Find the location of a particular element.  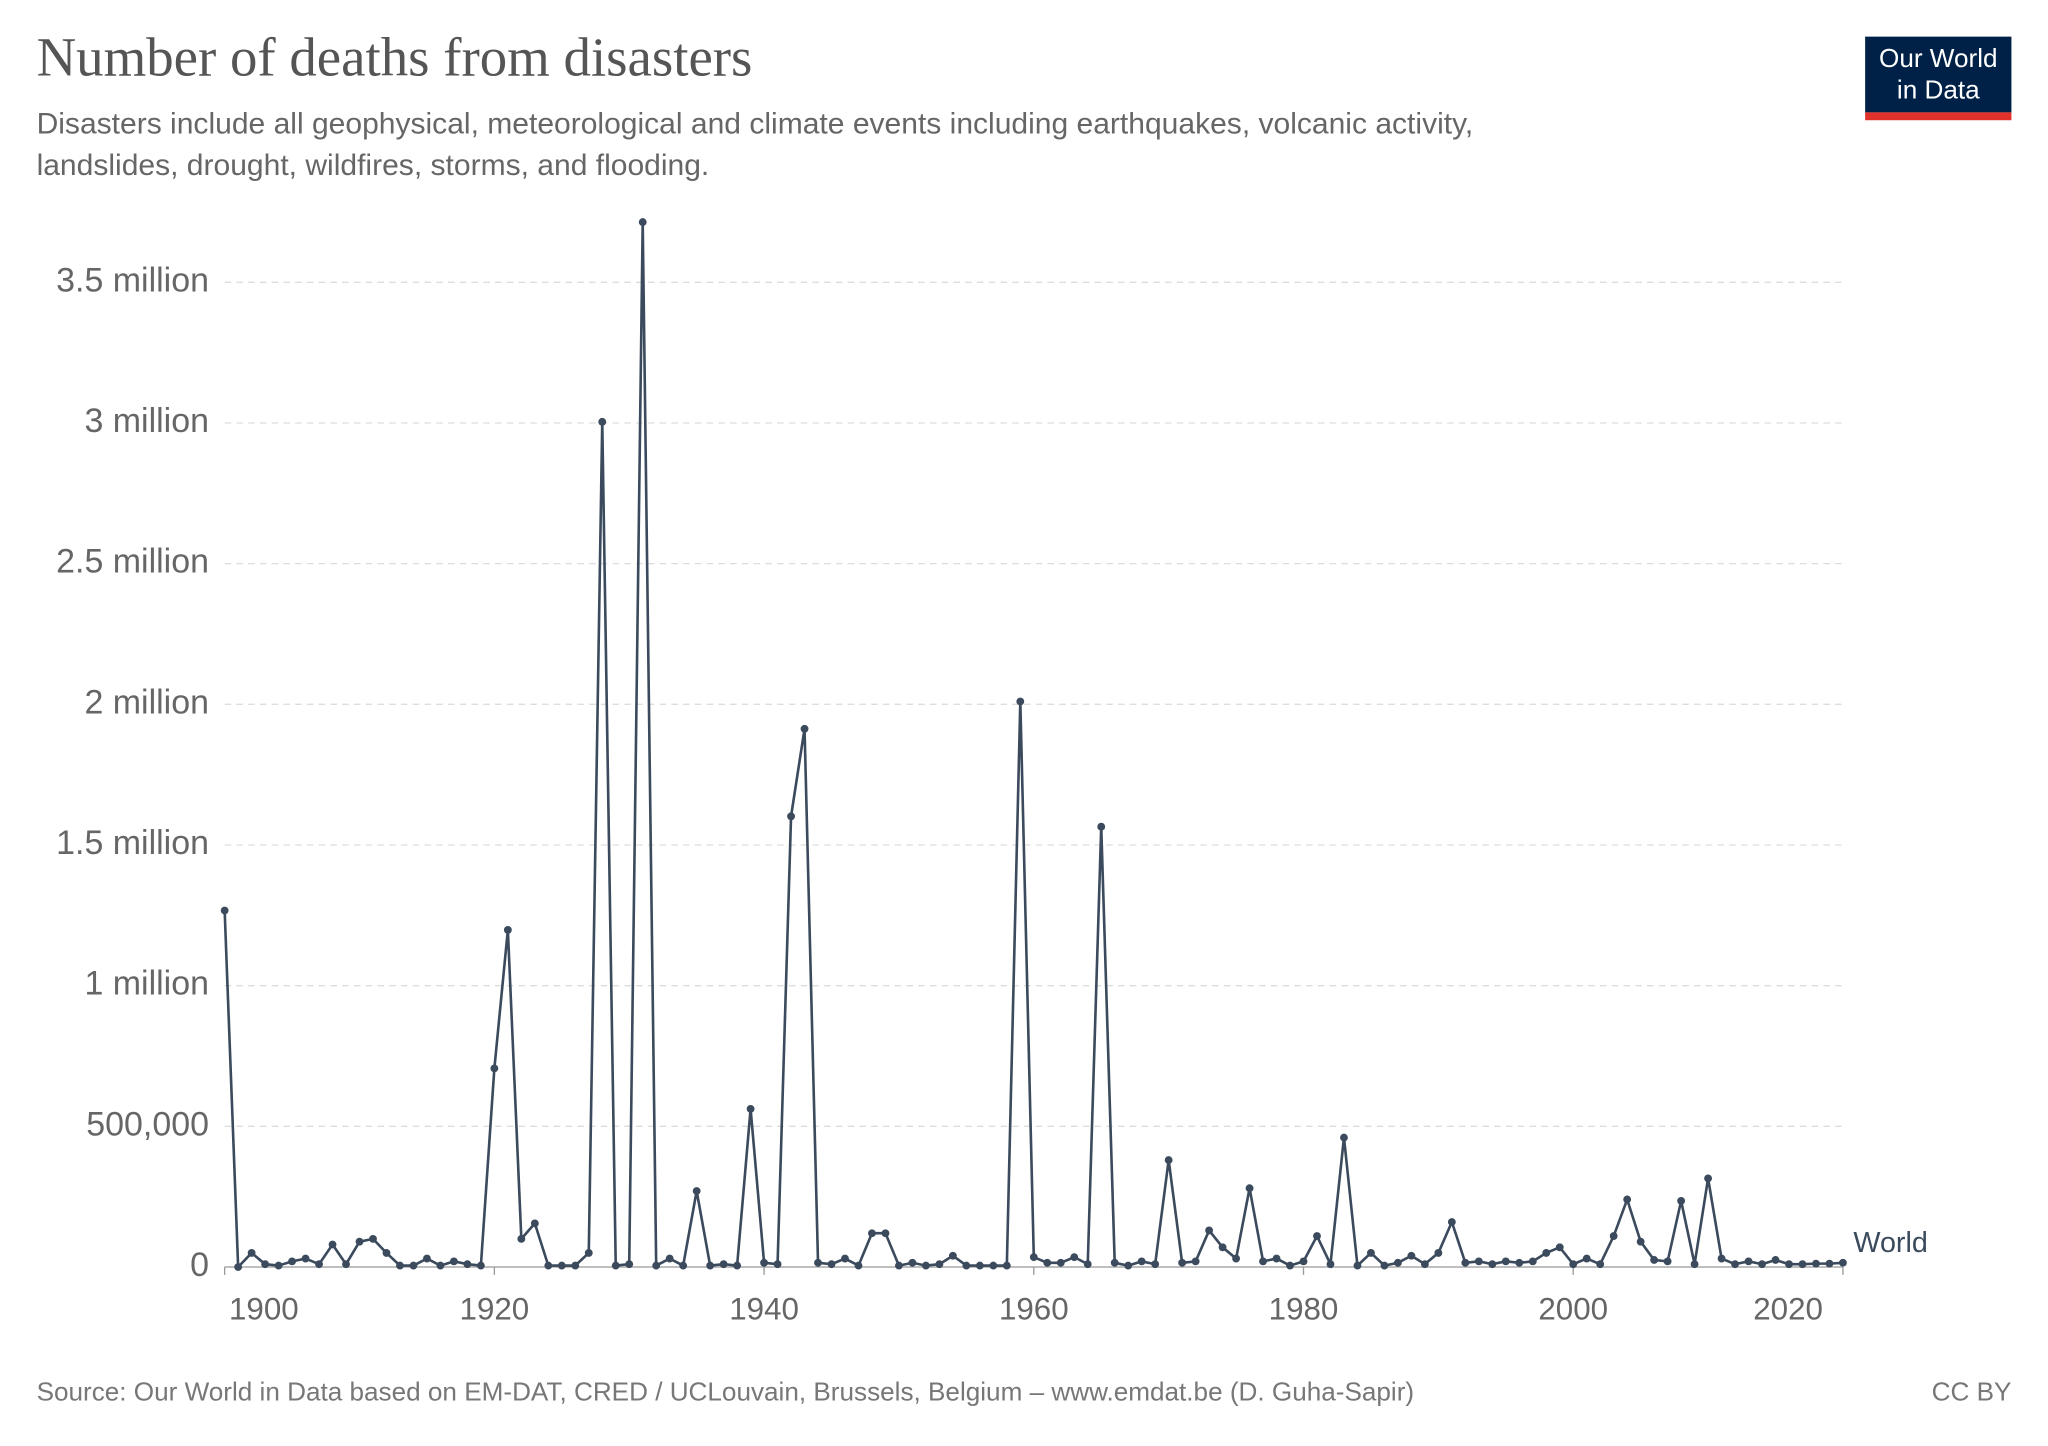

x-tick-label: 1980 is located at coordinates (1304, 1309).